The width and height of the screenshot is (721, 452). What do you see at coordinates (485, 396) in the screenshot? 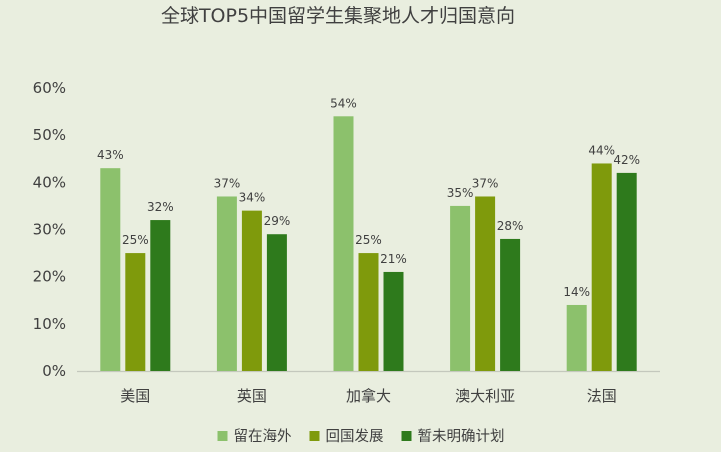
I see `x-tick-label: 澳大利亚` at bounding box center [485, 396].